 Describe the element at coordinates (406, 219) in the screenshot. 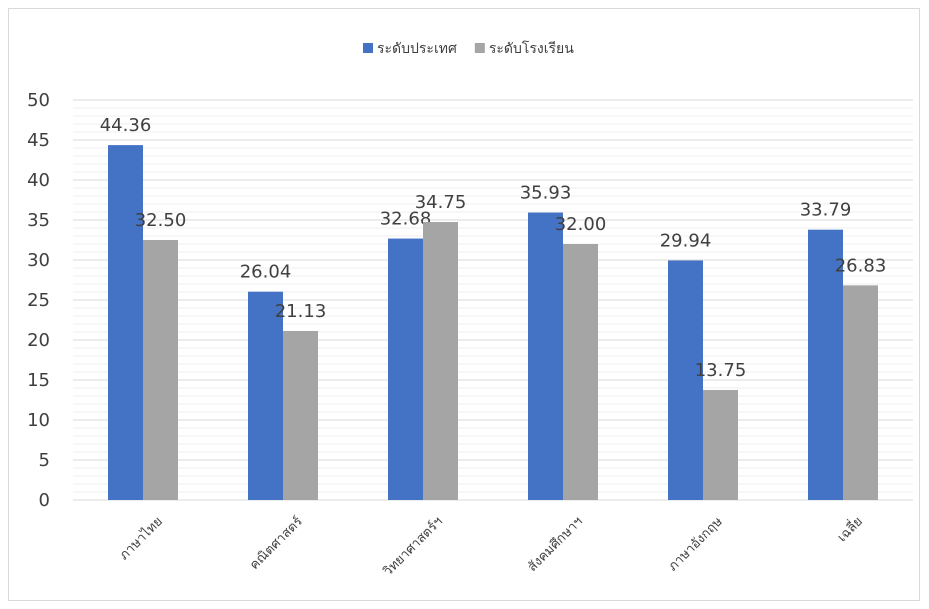

I see `data-label: 32.68` at that location.